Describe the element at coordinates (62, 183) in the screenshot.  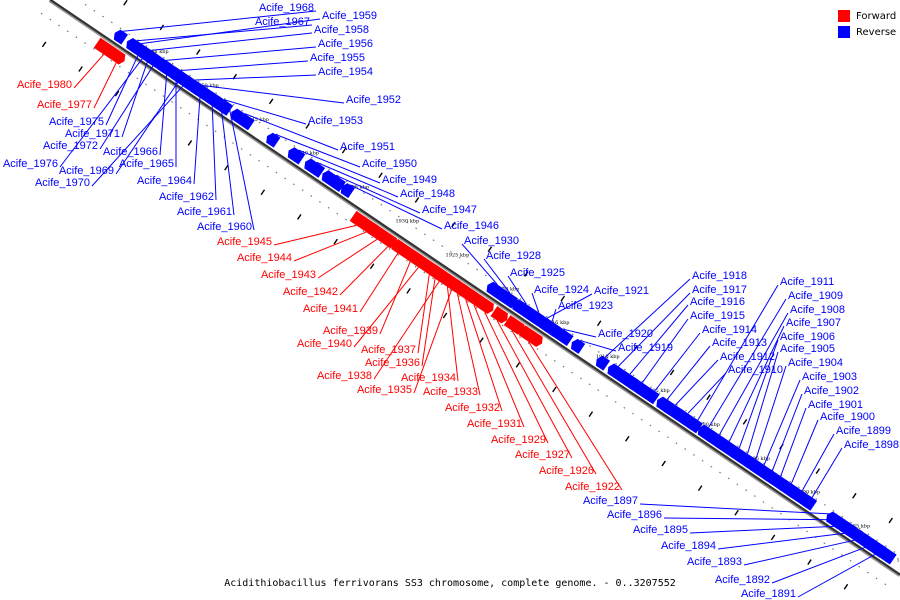
I see `gene-label: Acife_1970` at that location.